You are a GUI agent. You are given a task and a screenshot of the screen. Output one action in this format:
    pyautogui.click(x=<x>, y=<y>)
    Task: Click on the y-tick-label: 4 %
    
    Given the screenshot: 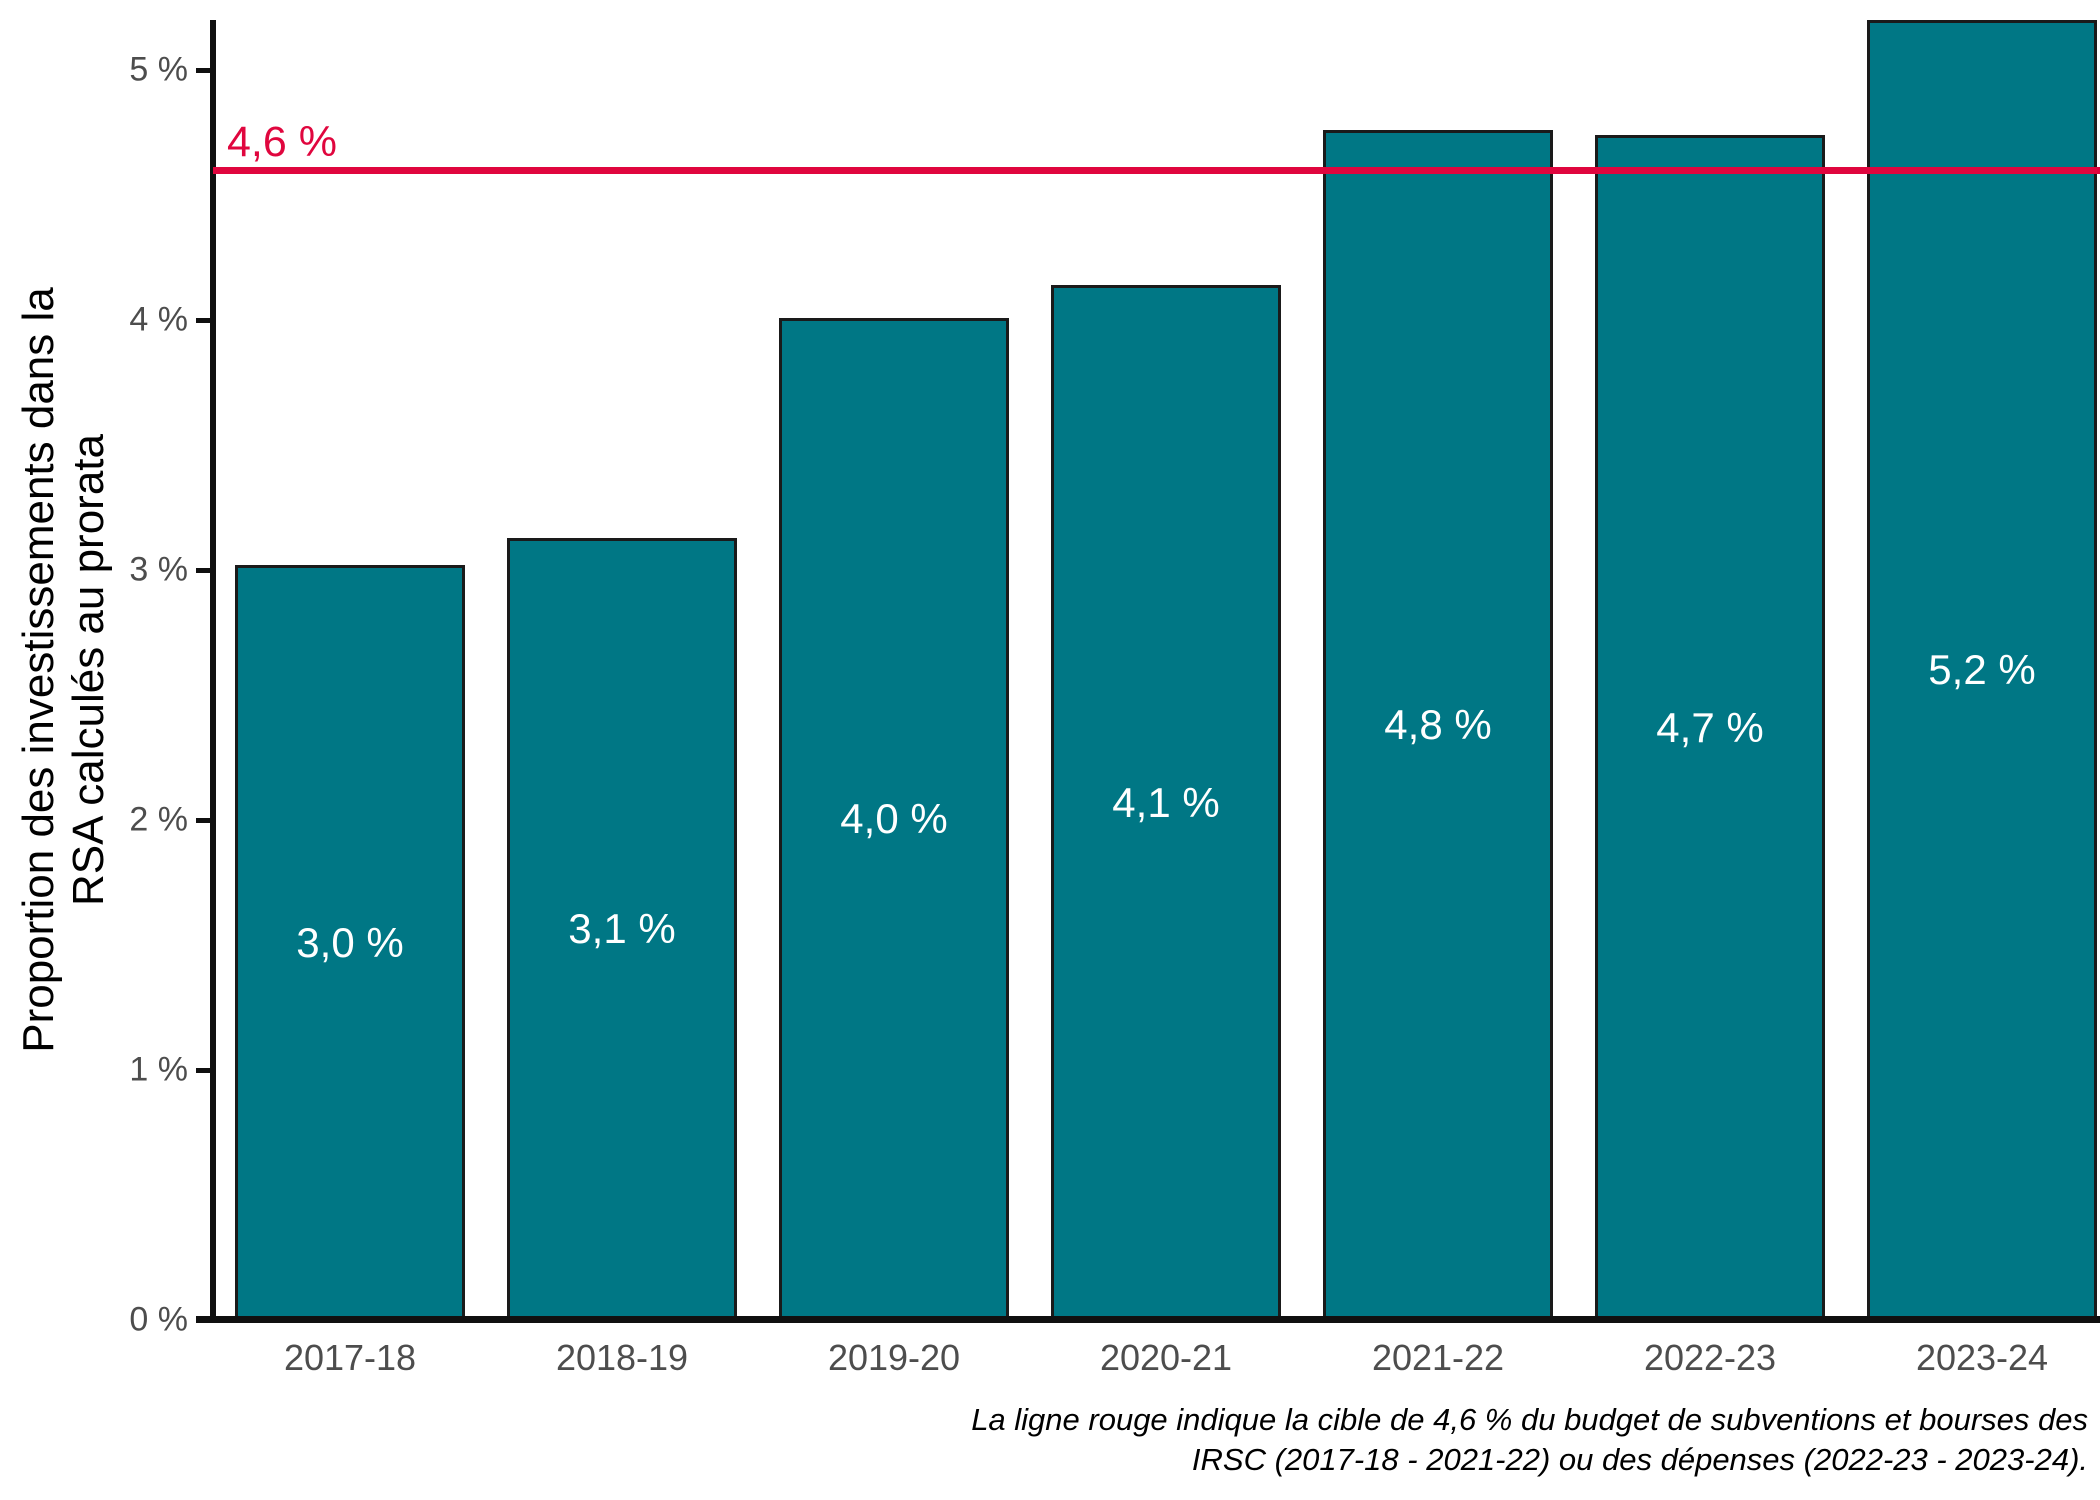 What is the action you would take?
    pyautogui.click(x=158, y=319)
    